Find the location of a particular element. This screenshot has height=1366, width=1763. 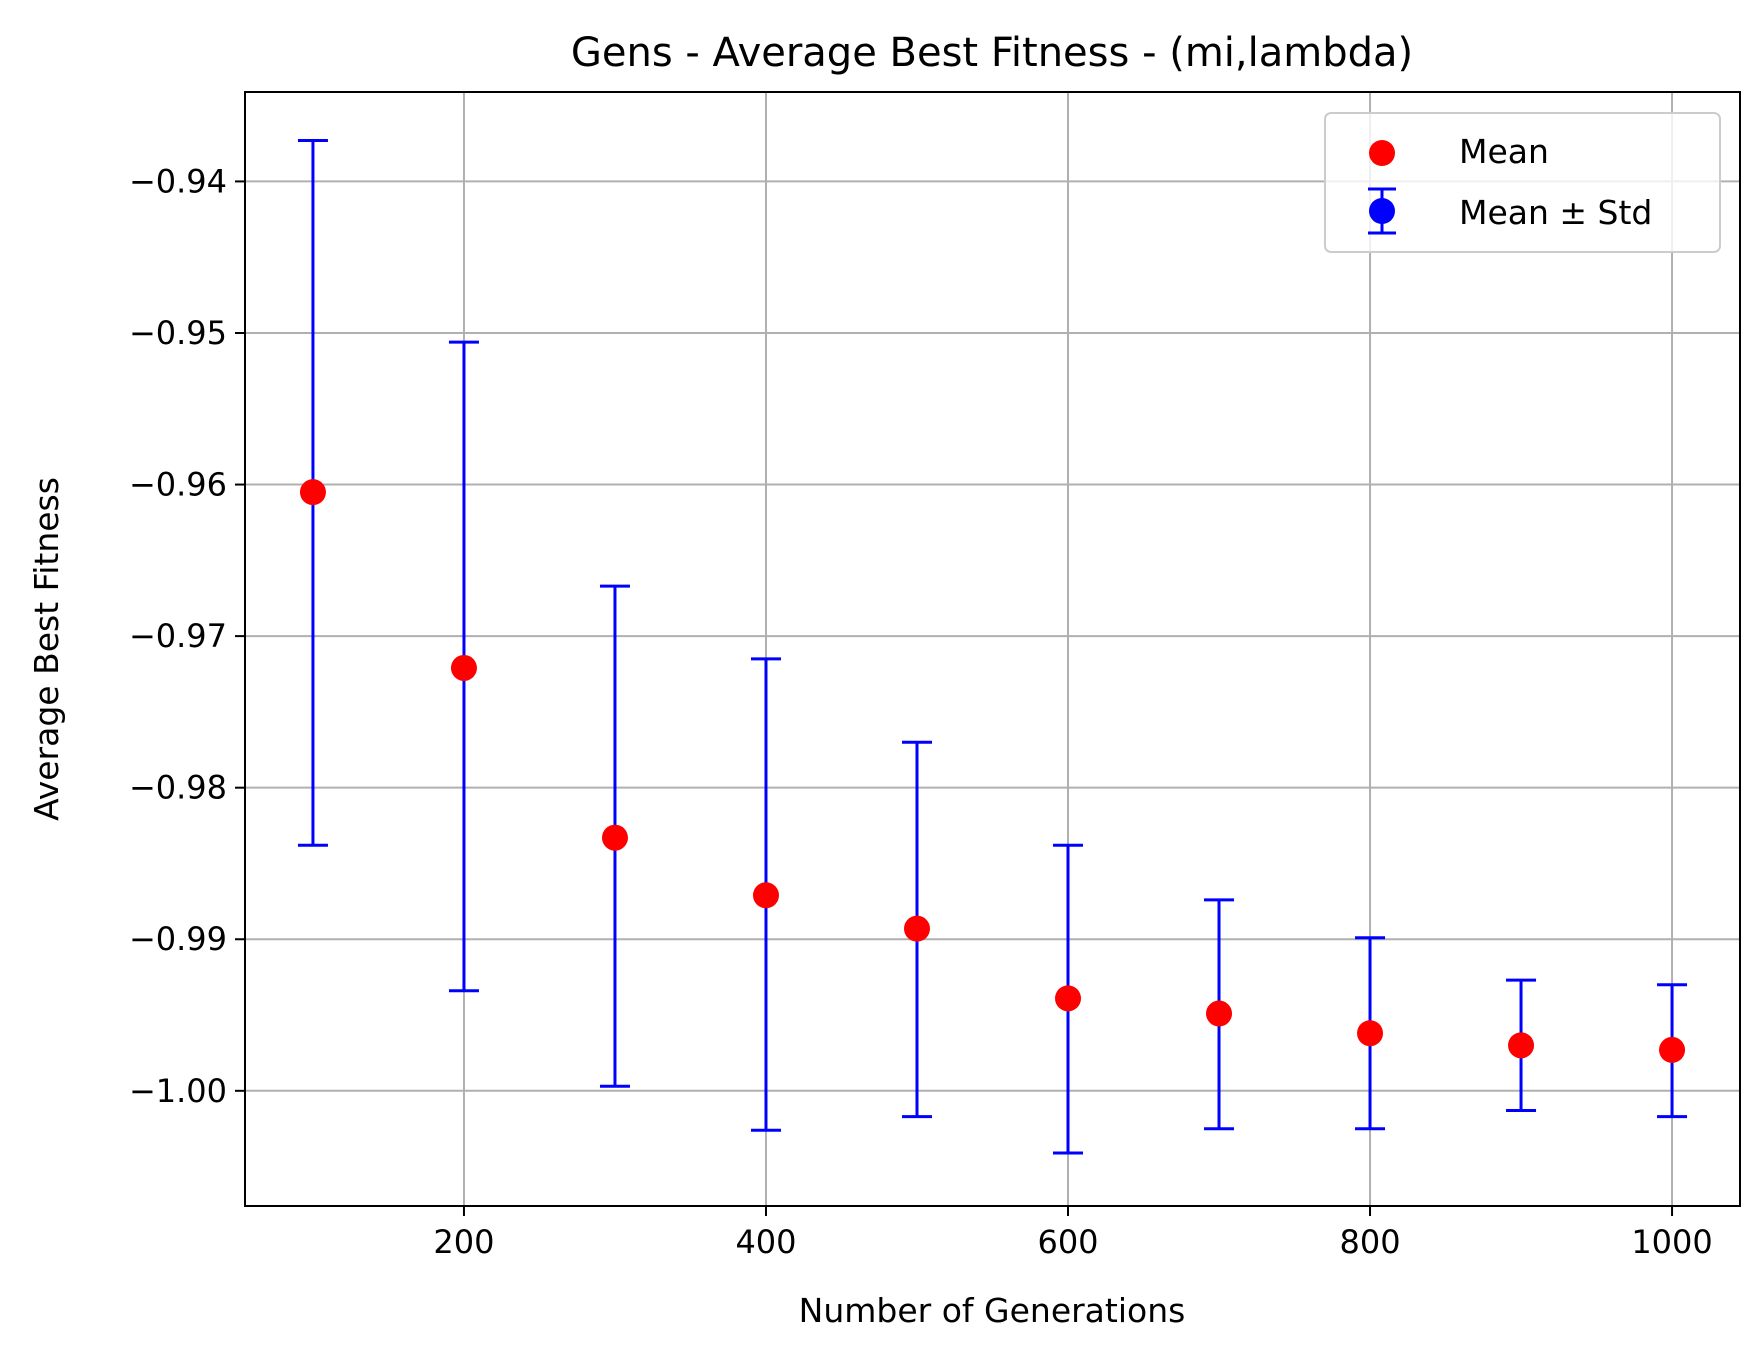

x-axis-label: Number of Generations is located at coordinates (992, 1310).